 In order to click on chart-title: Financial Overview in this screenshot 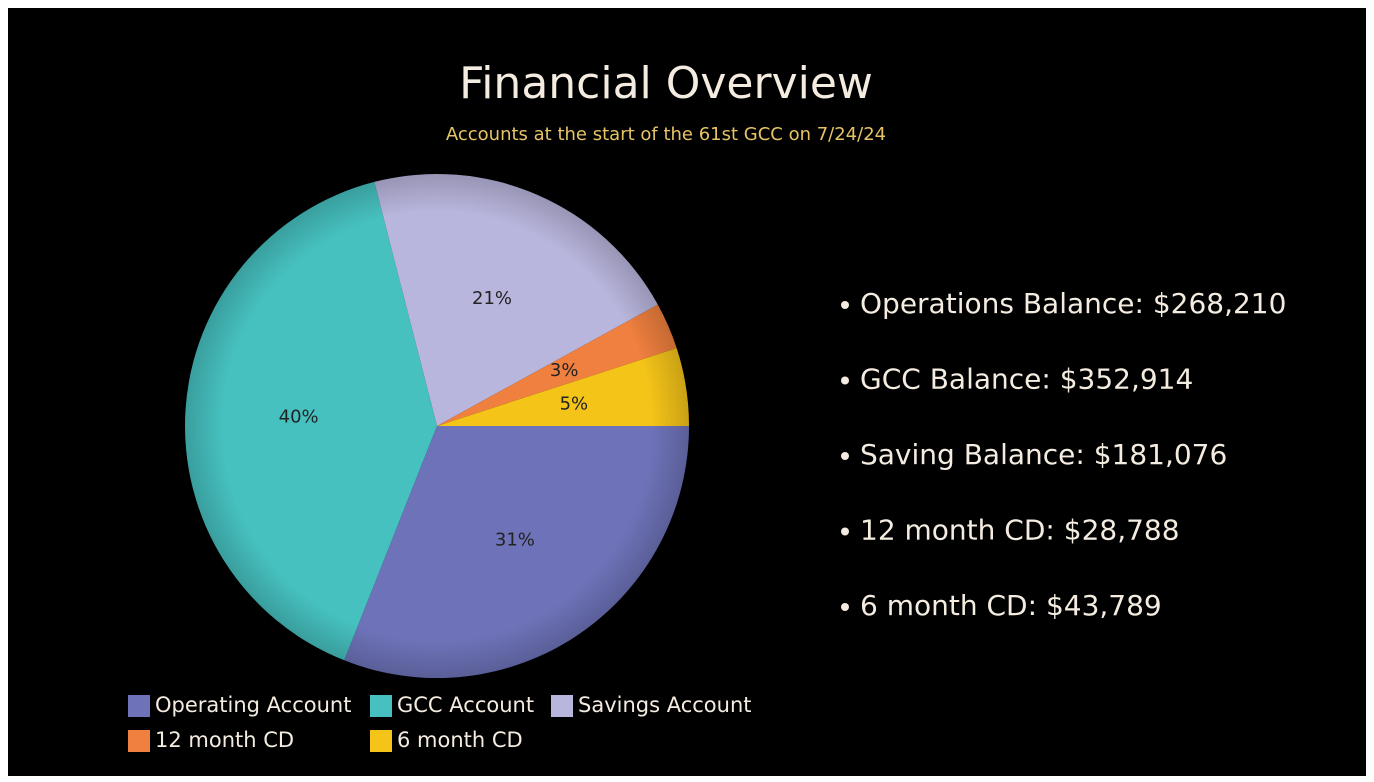, I will do `click(666, 83)`.